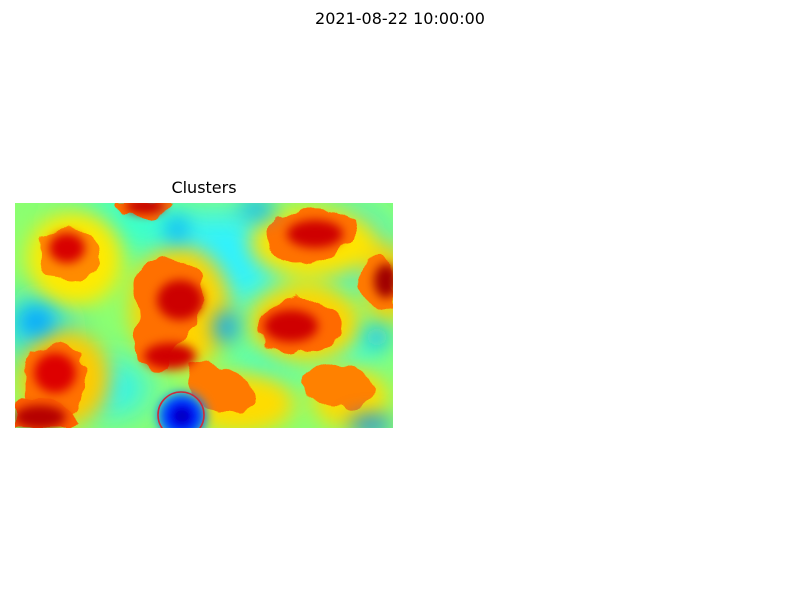 The image size is (800, 600). I want to click on selected-cluster-circle, so click(181, 409).